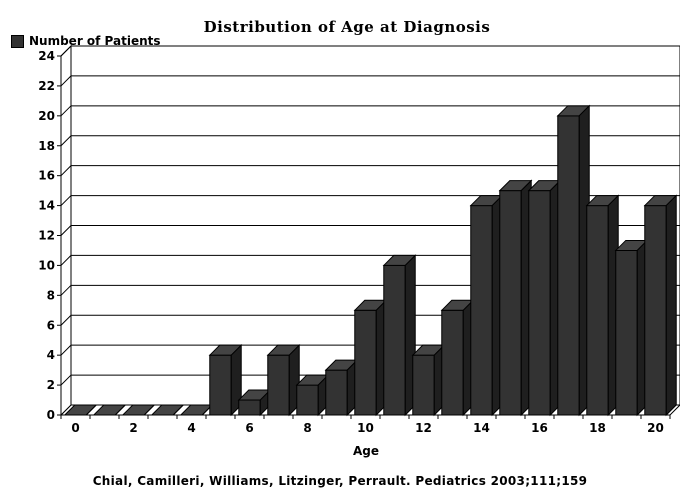 This screenshot has width=680, height=500. What do you see at coordinates (423, 428) in the screenshot?
I see `x-tick-label: 12` at bounding box center [423, 428].